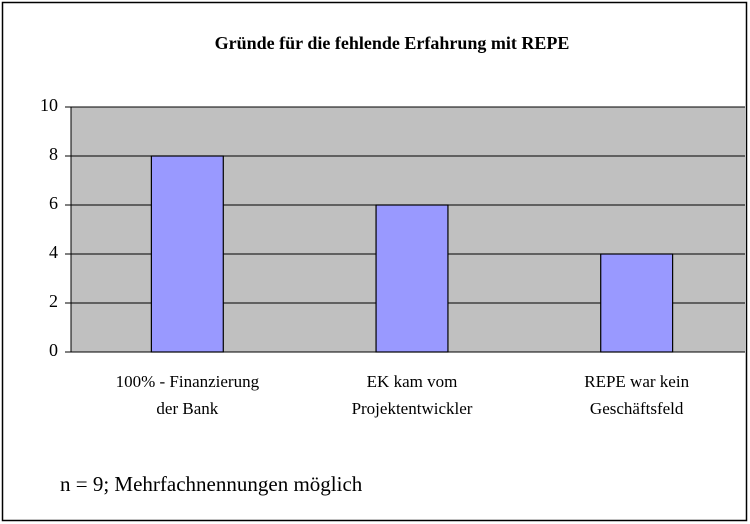  Describe the element at coordinates (53, 203) in the screenshot. I see `y-tick-label: 6` at that location.